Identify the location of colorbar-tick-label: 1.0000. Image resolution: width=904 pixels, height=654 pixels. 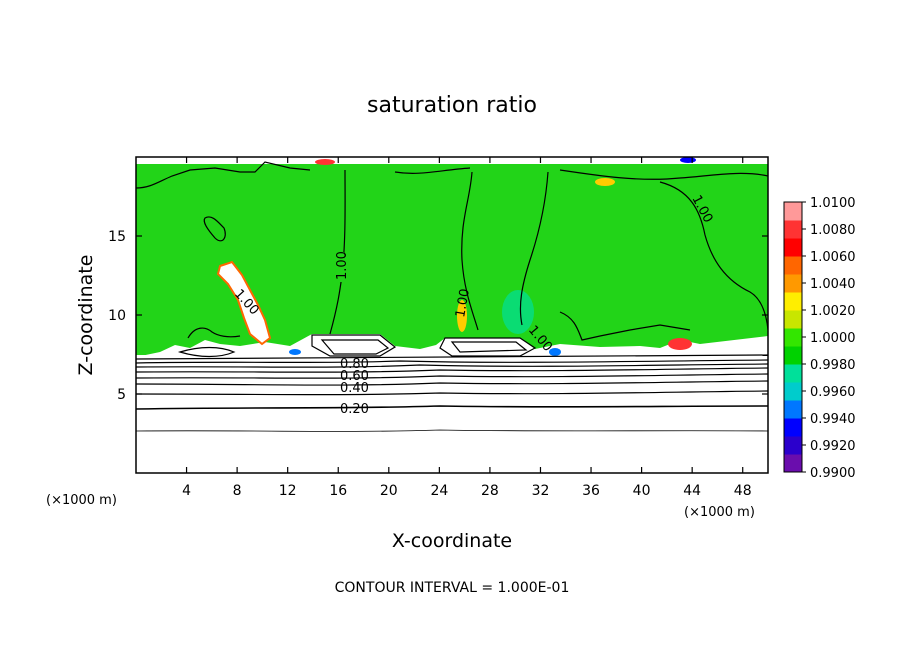
(833, 338).